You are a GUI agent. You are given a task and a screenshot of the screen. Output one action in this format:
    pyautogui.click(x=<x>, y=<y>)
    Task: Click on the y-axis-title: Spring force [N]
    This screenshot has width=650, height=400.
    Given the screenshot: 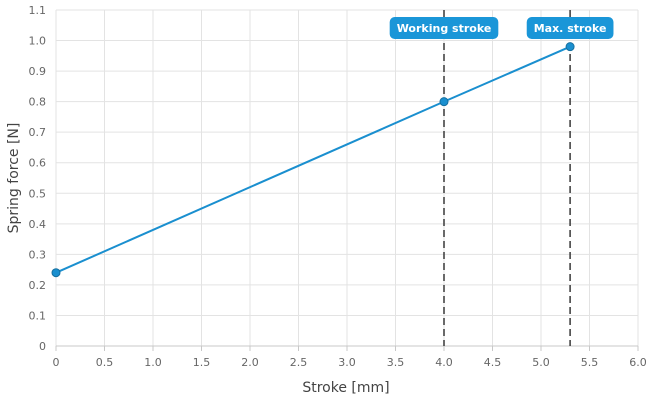 What is the action you would take?
    pyautogui.click(x=14, y=178)
    